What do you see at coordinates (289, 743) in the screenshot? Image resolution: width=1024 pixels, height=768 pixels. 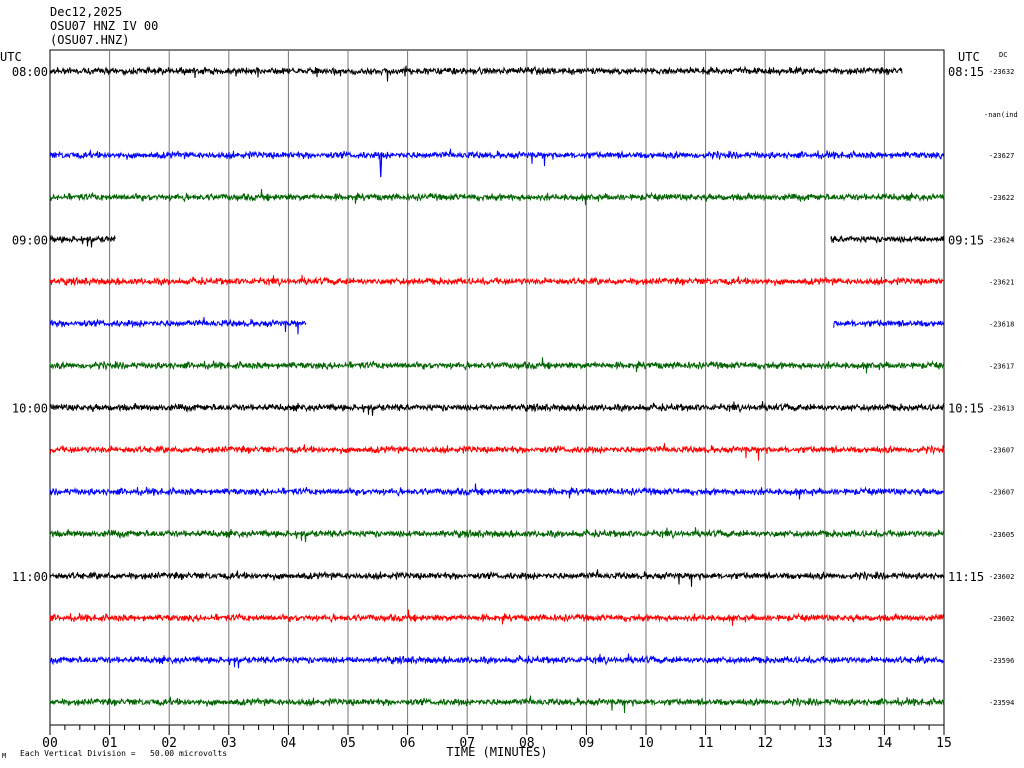 I see `x-tick-label: 04` at bounding box center [289, 743].